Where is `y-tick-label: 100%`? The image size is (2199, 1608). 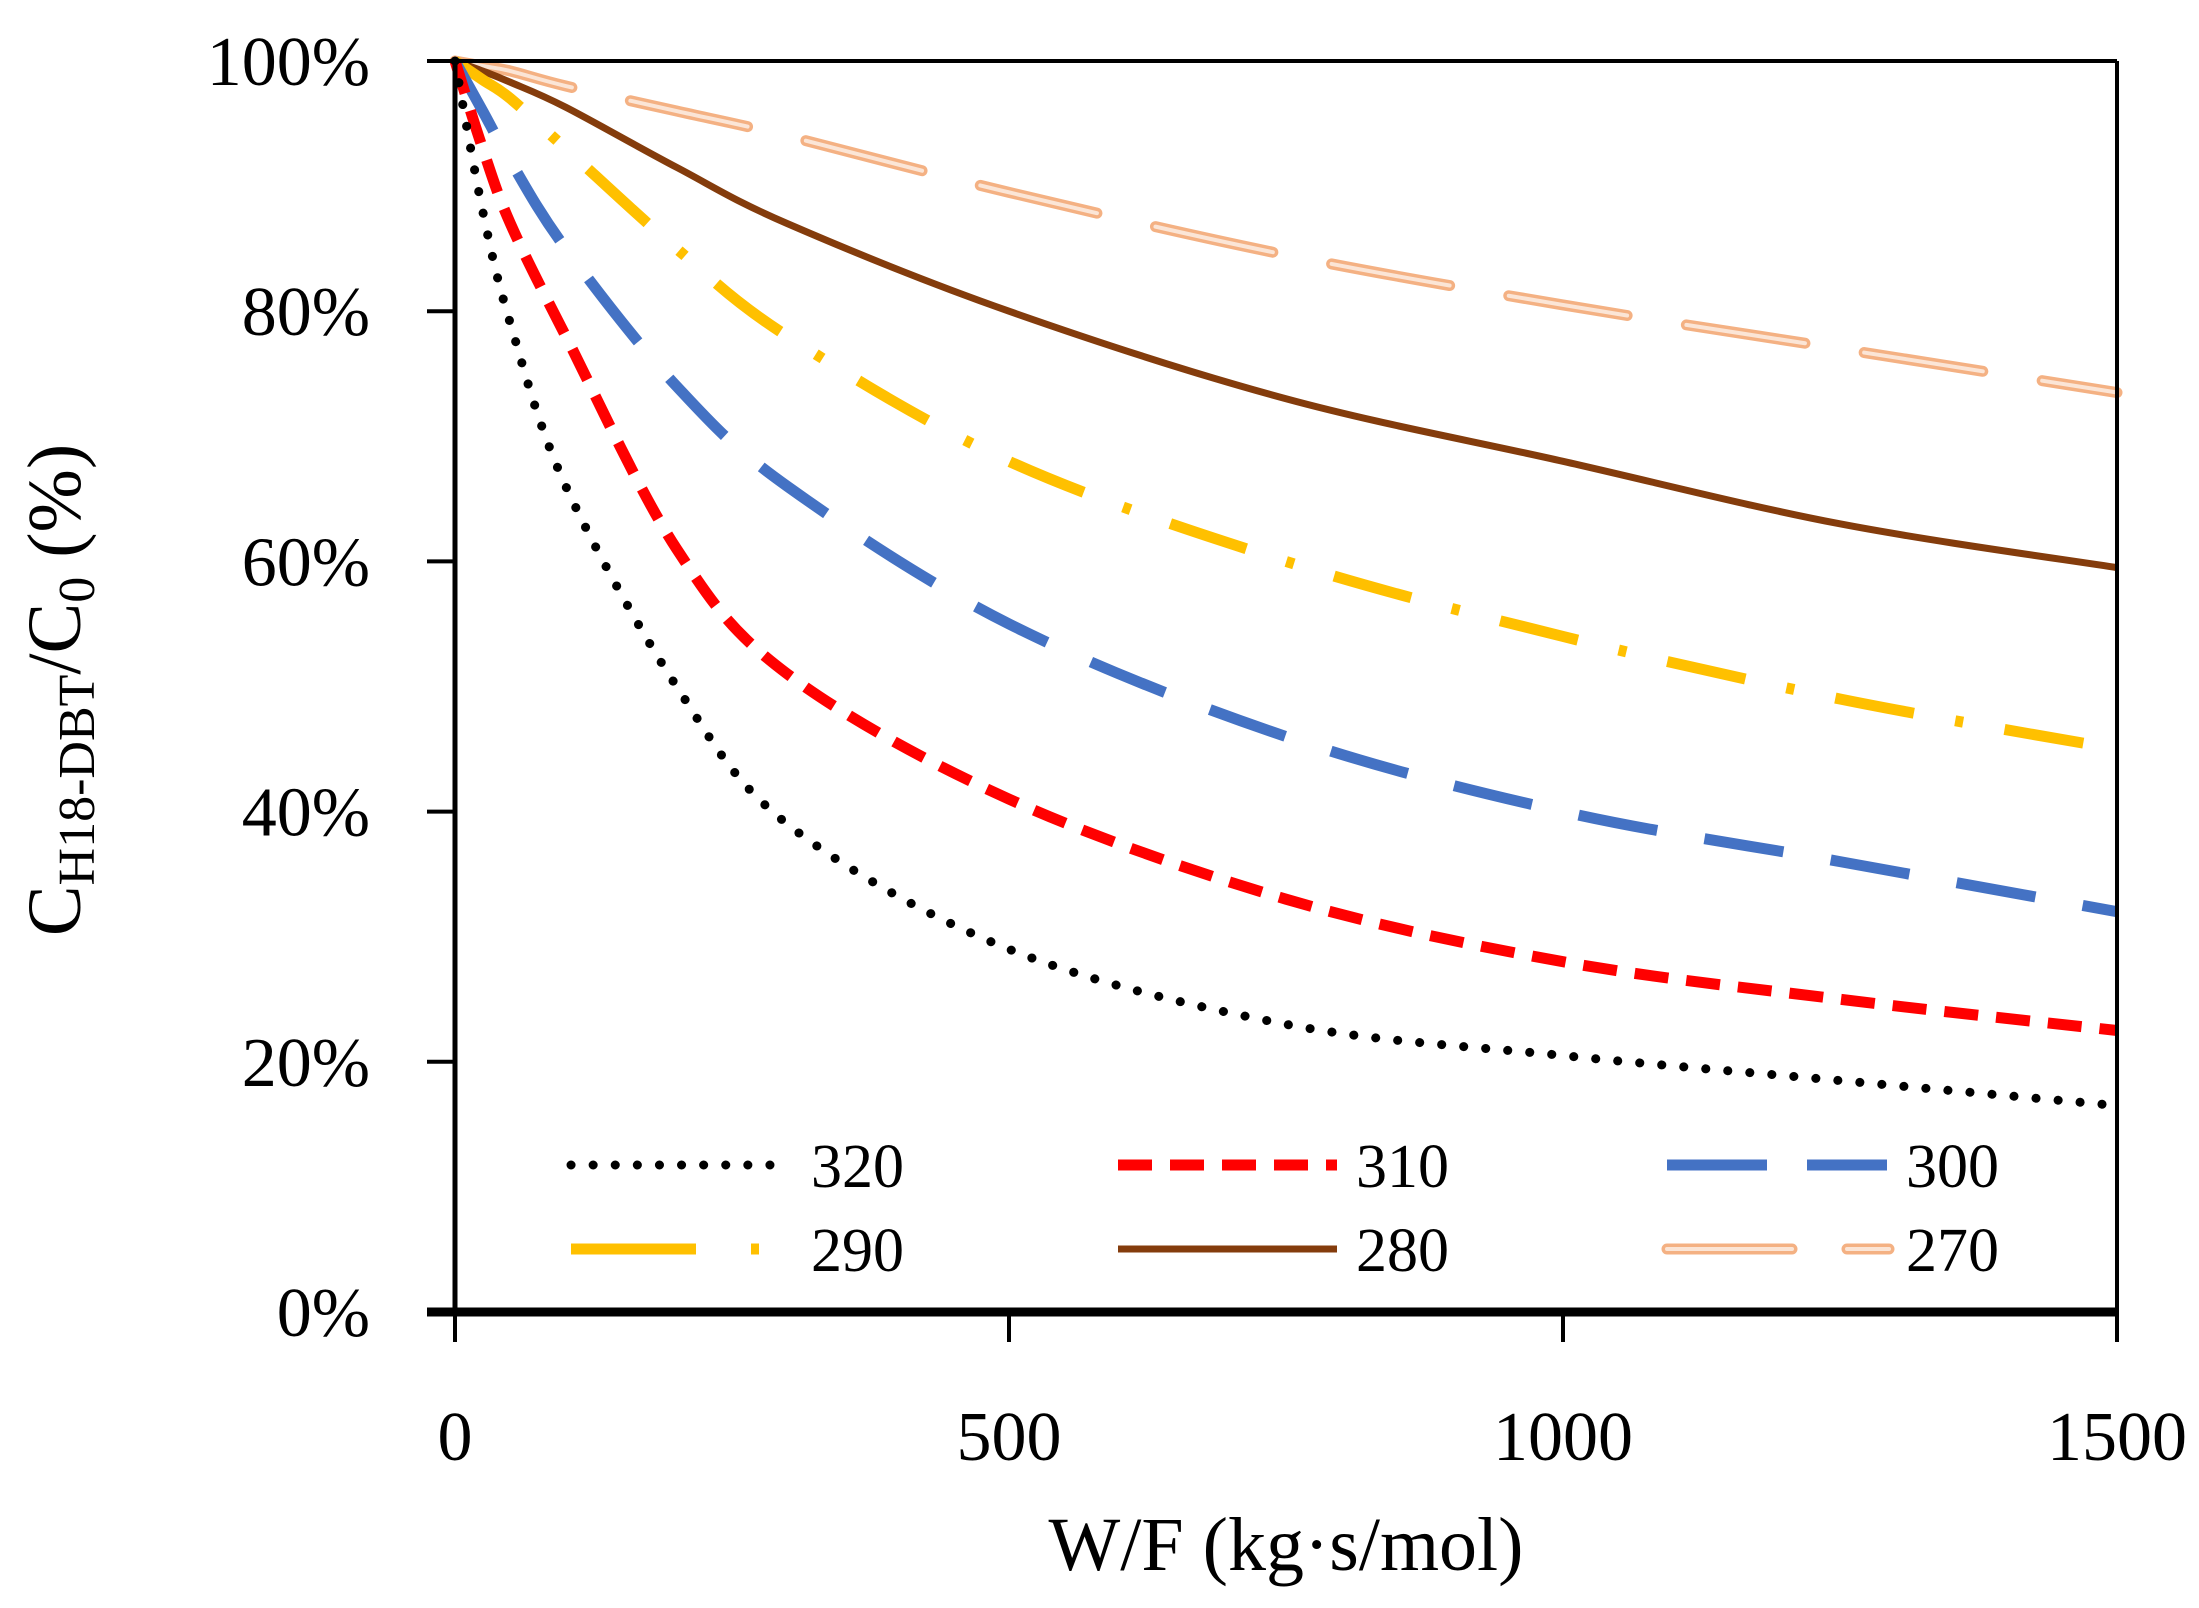 y-tick-label: 100% is located at coordinates (288, 62).